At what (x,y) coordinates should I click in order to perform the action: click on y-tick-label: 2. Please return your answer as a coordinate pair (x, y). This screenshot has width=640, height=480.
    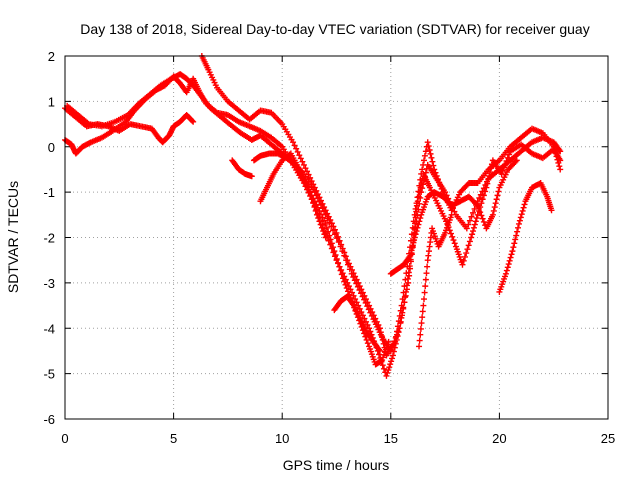
    Looking at the image, I should click on (51, 56).